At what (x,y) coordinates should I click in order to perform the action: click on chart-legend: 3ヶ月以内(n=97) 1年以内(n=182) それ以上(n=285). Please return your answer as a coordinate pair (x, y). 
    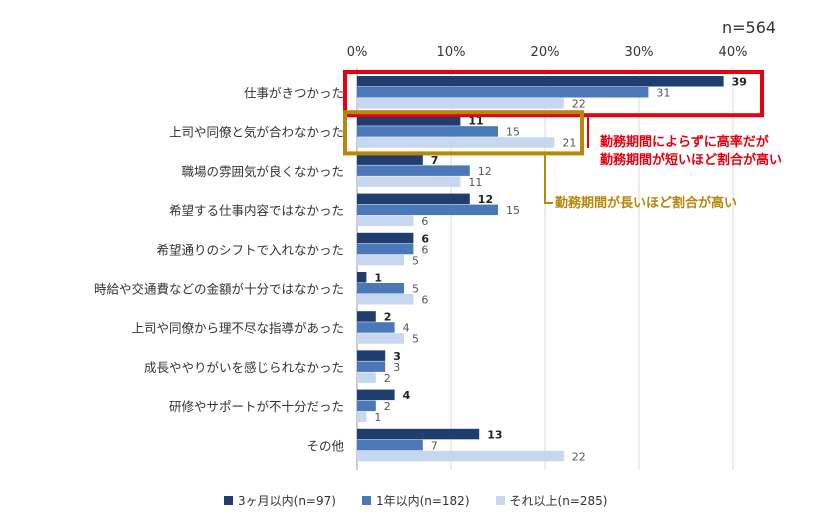
    Looking at the image, I should click on (415, 500).